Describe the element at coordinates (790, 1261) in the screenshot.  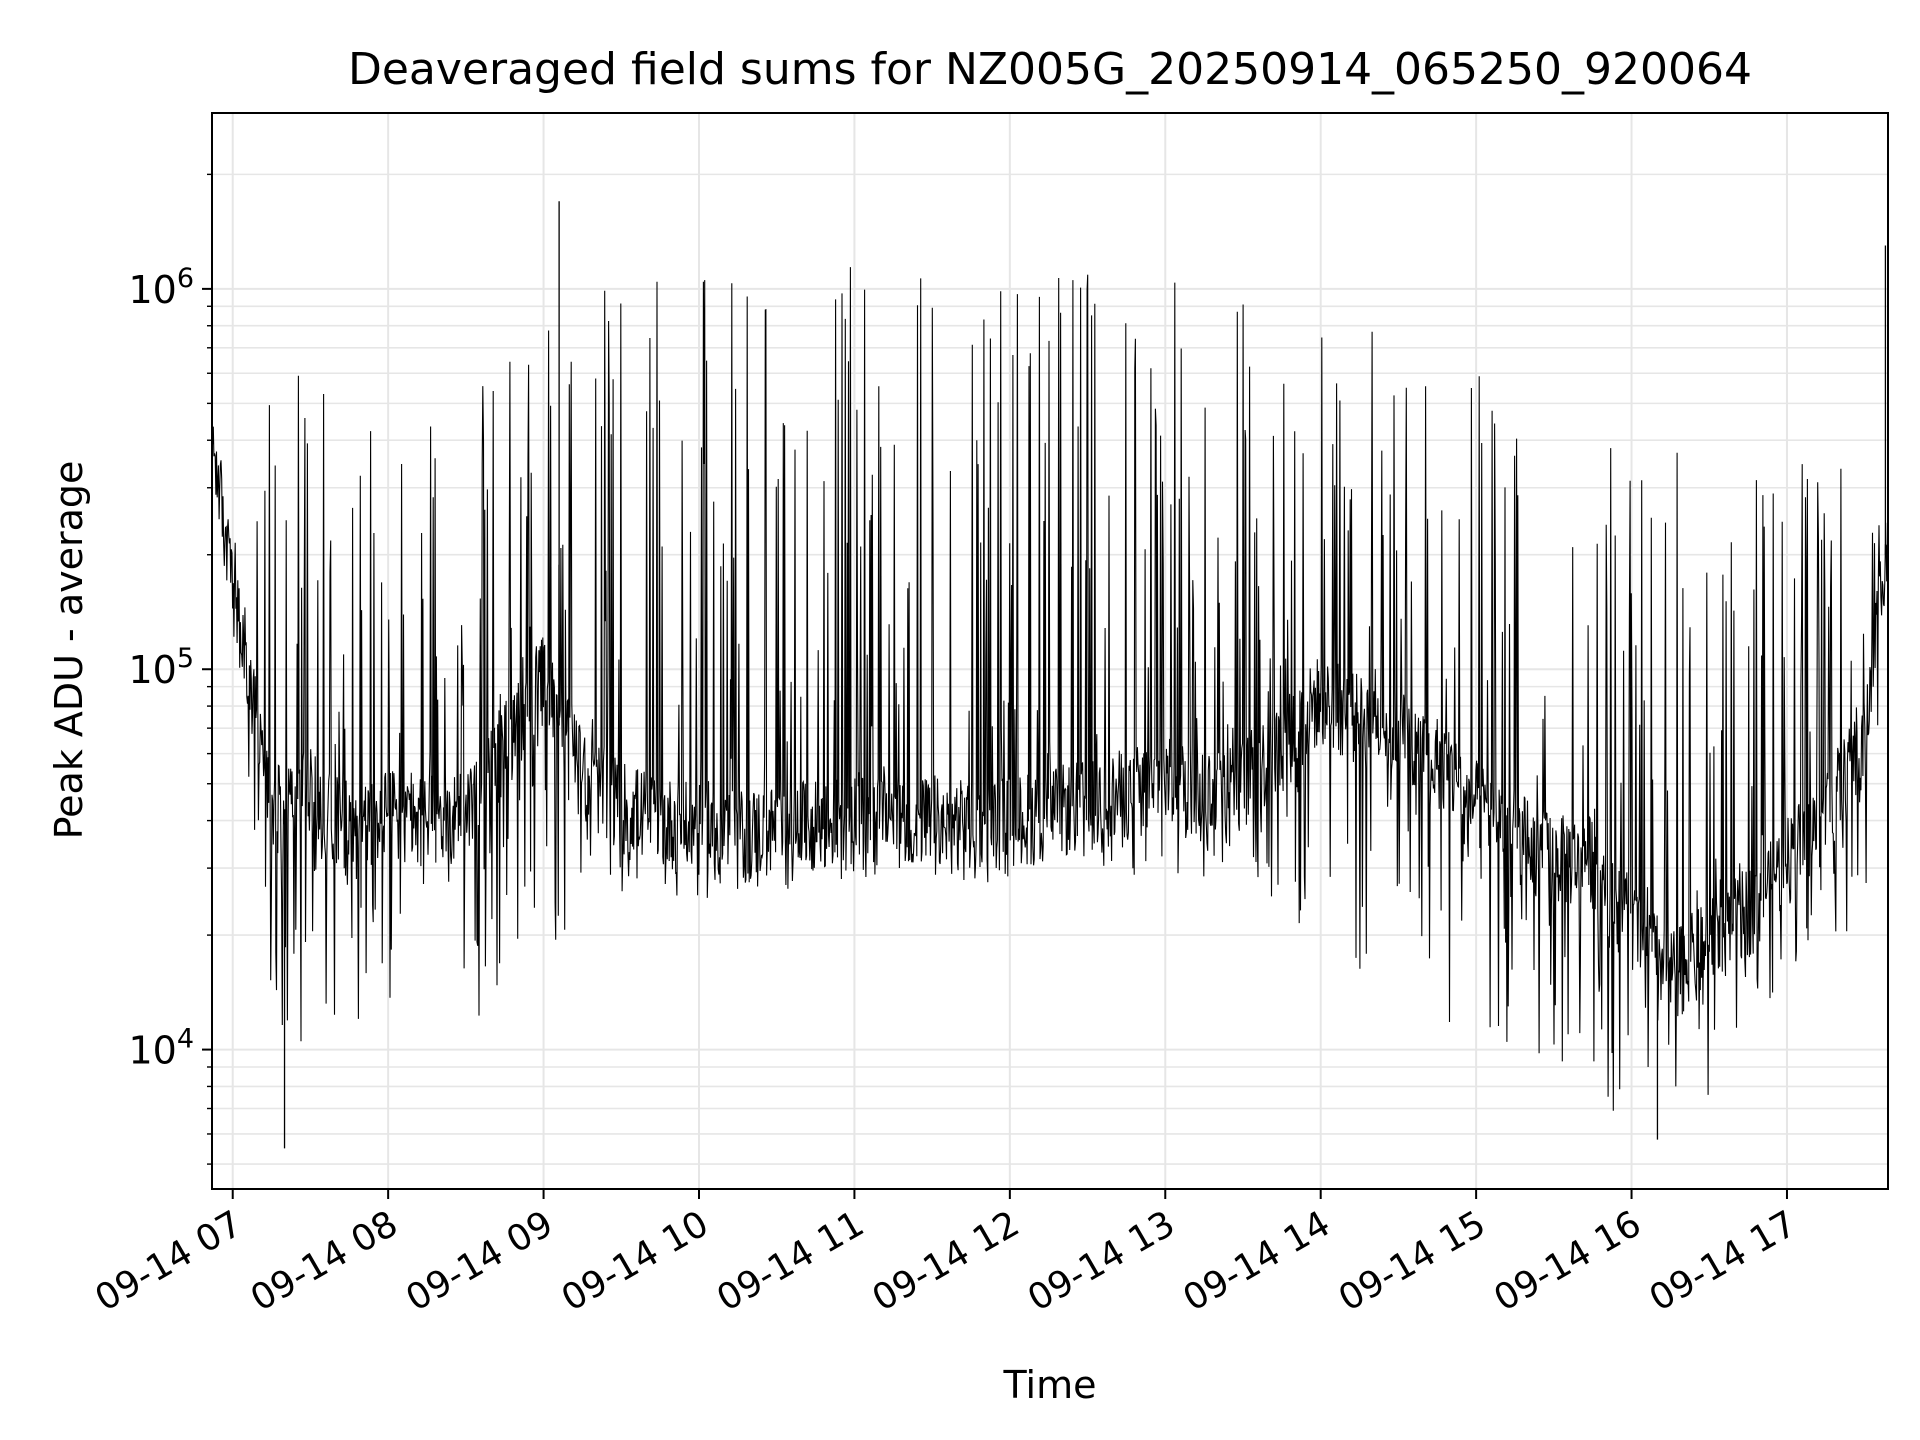
I see `x-tick-label: 09-14 11` at that location.